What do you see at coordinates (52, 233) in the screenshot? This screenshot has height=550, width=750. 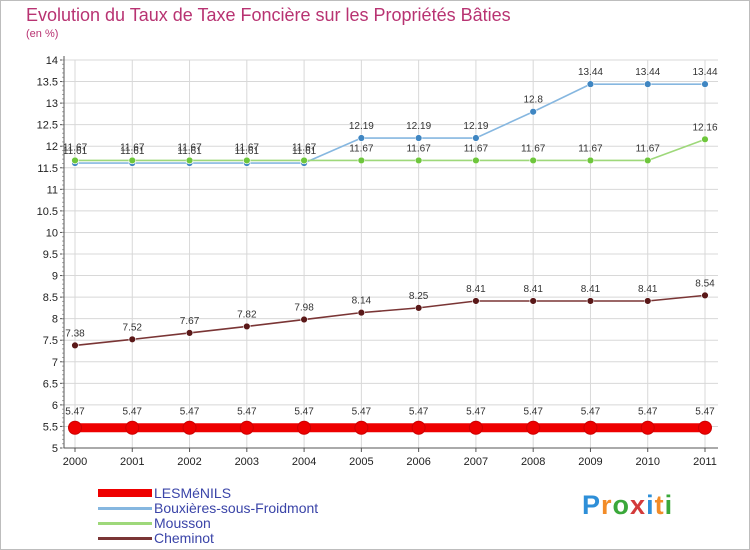 I see `y-tick-label: 10` at bounding box center [52, 233].